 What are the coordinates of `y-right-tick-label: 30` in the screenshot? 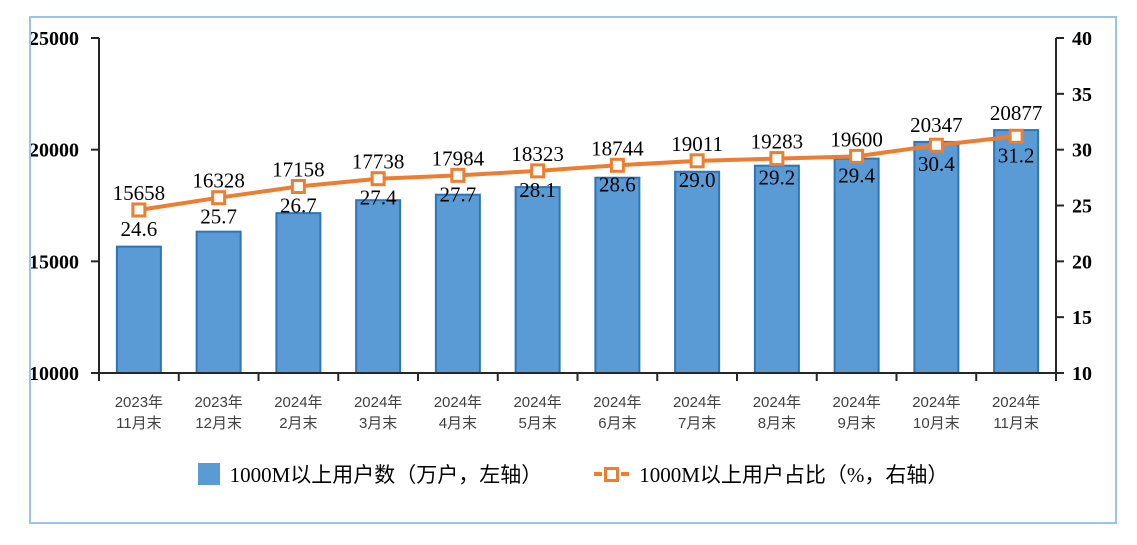 It's located at (1082, 151).